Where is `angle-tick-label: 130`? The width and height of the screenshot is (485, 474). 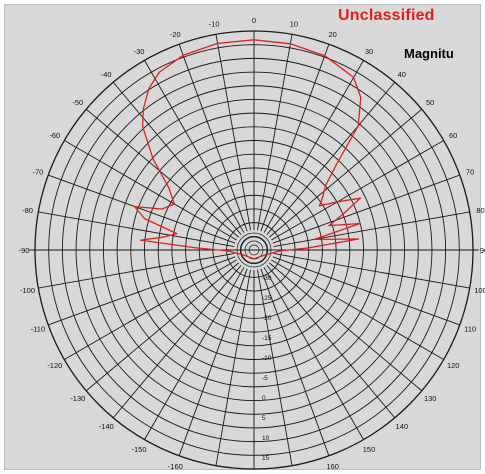
angle-tick-label: 130 is located at coordinates (430, 398).